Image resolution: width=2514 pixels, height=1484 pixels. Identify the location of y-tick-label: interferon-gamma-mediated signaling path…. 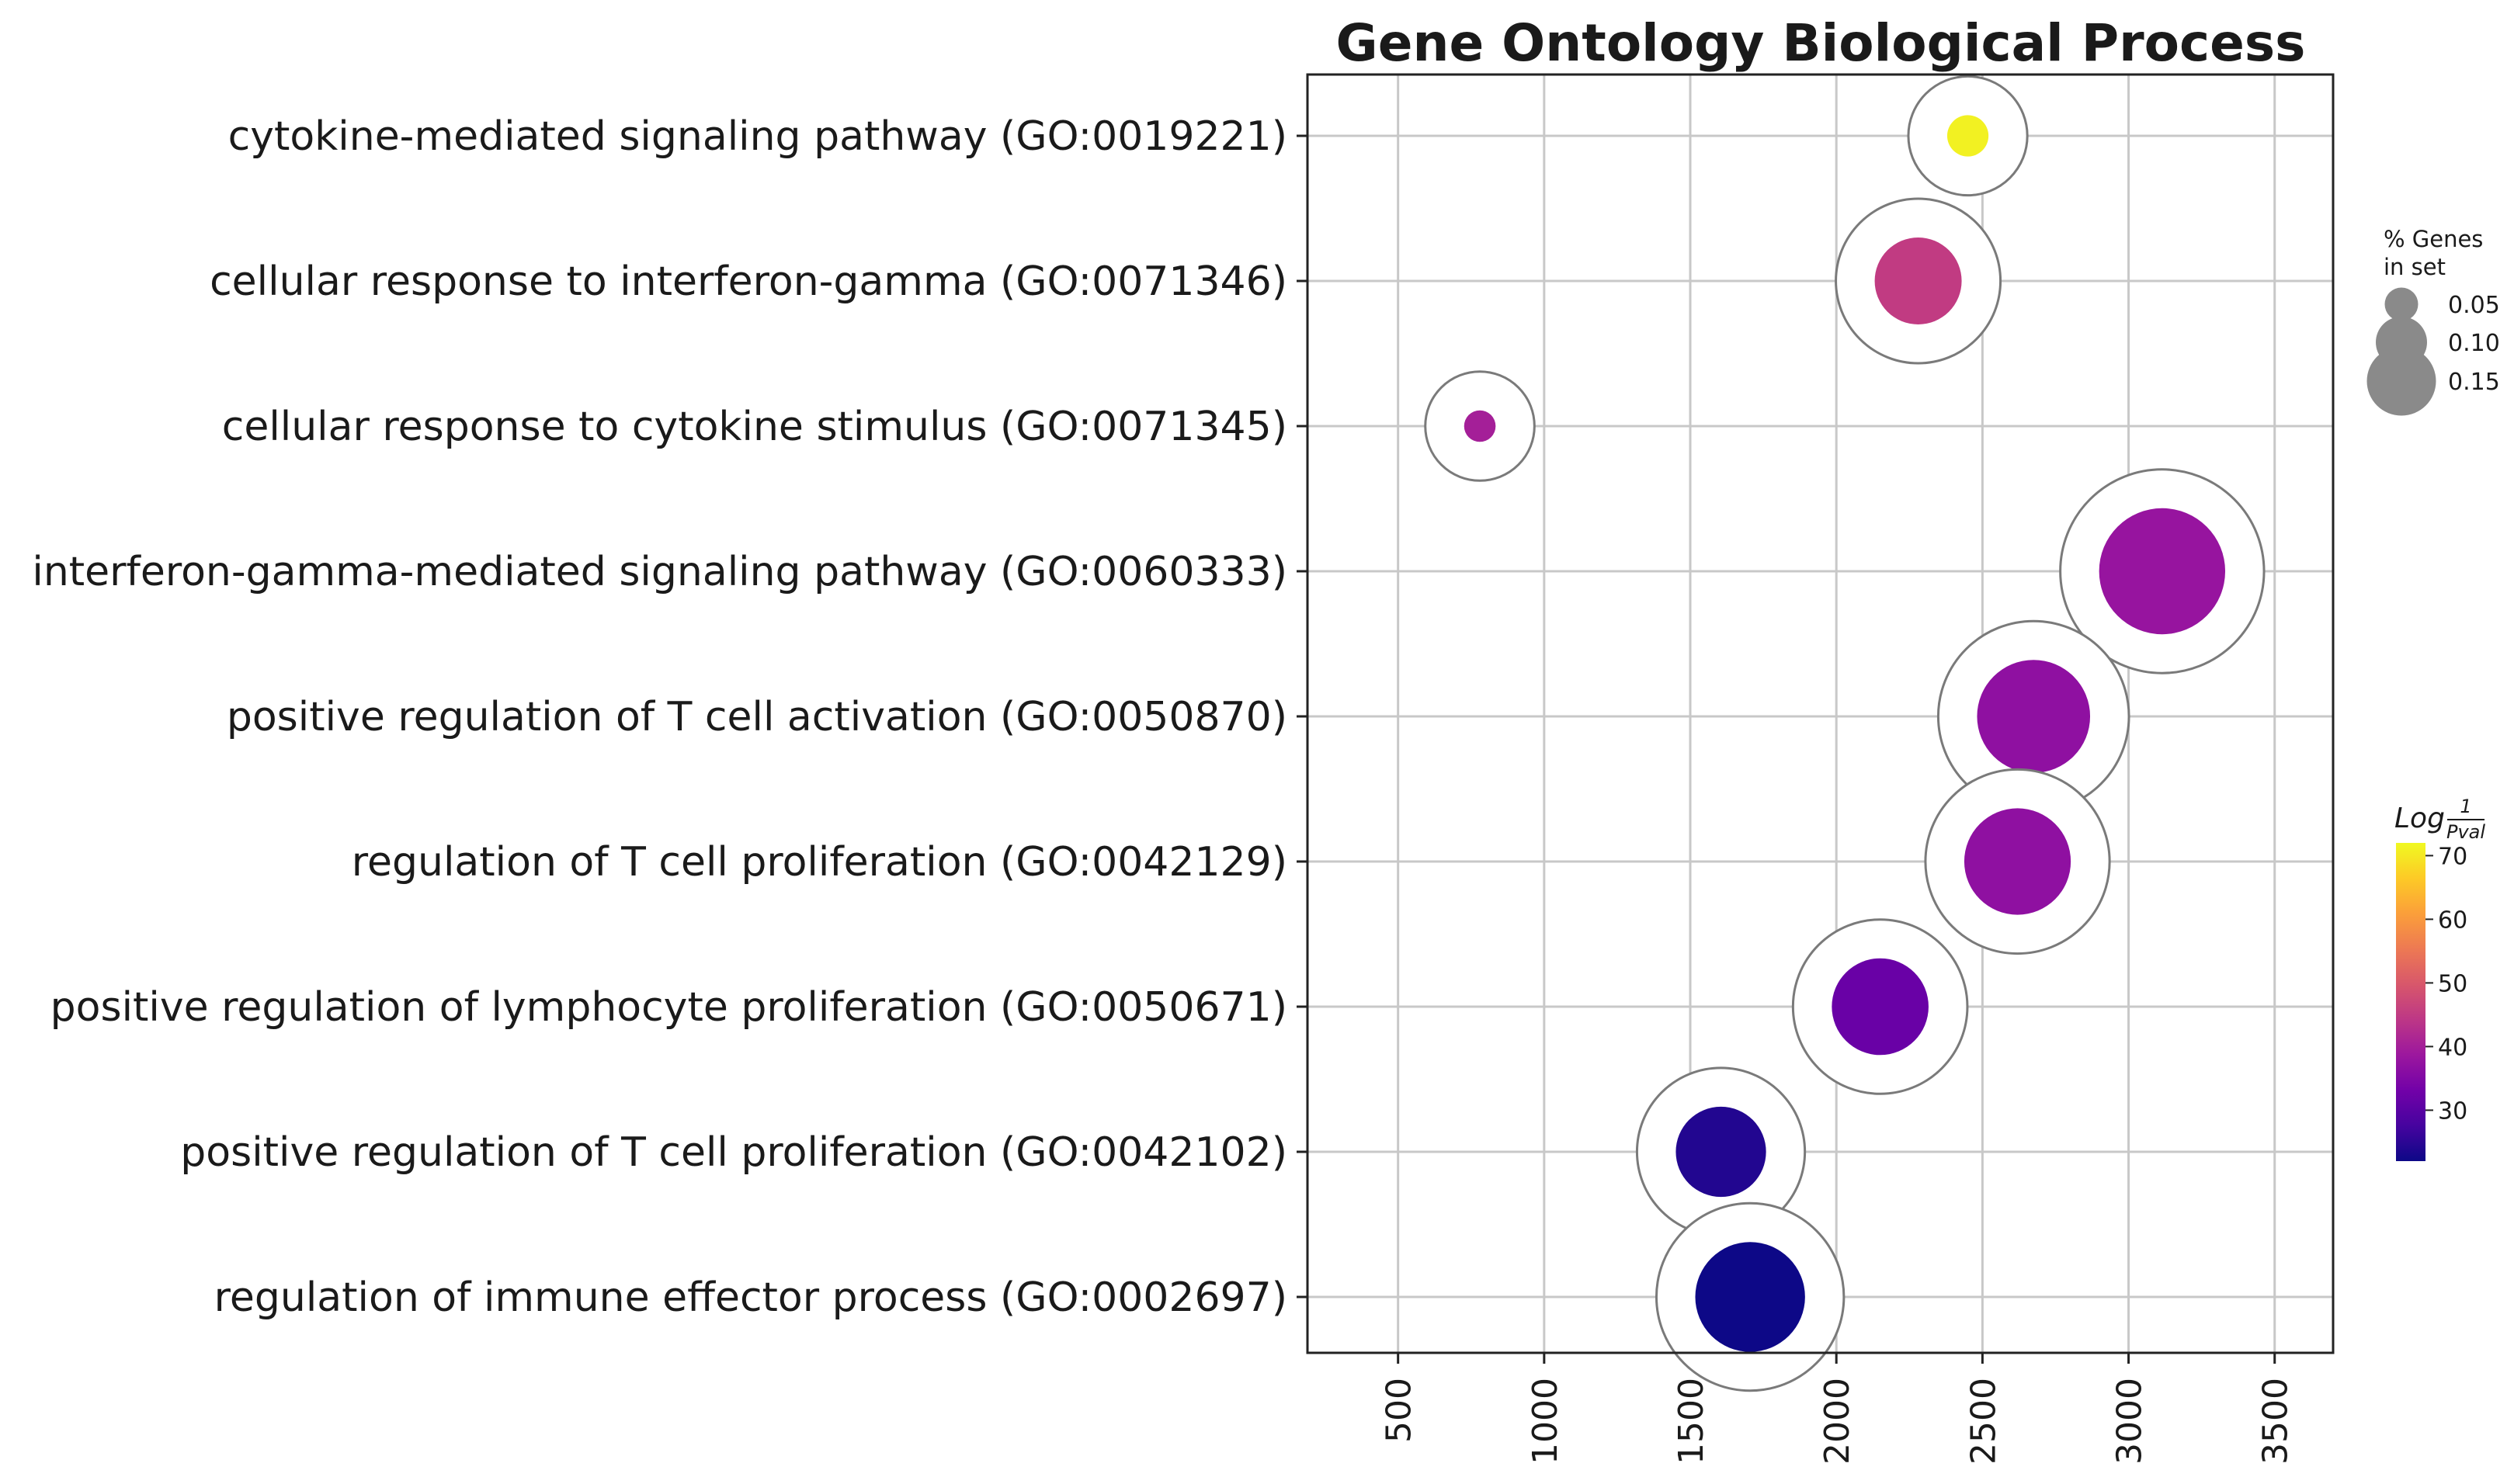
(659, 572).